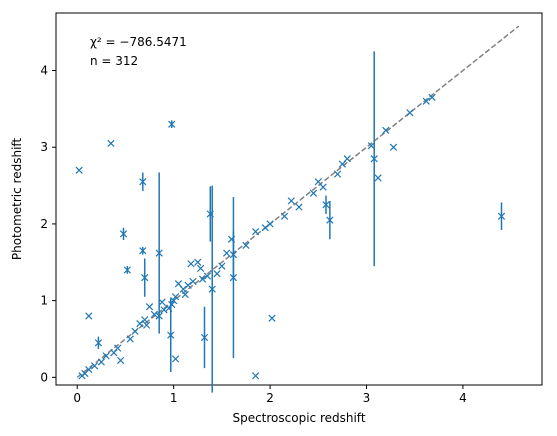 The image size is (557, 436). What do you see at coordinates (463, 398) in the screenshot?
I see `x-tick-label: 4` at bounding box center [463, 398].